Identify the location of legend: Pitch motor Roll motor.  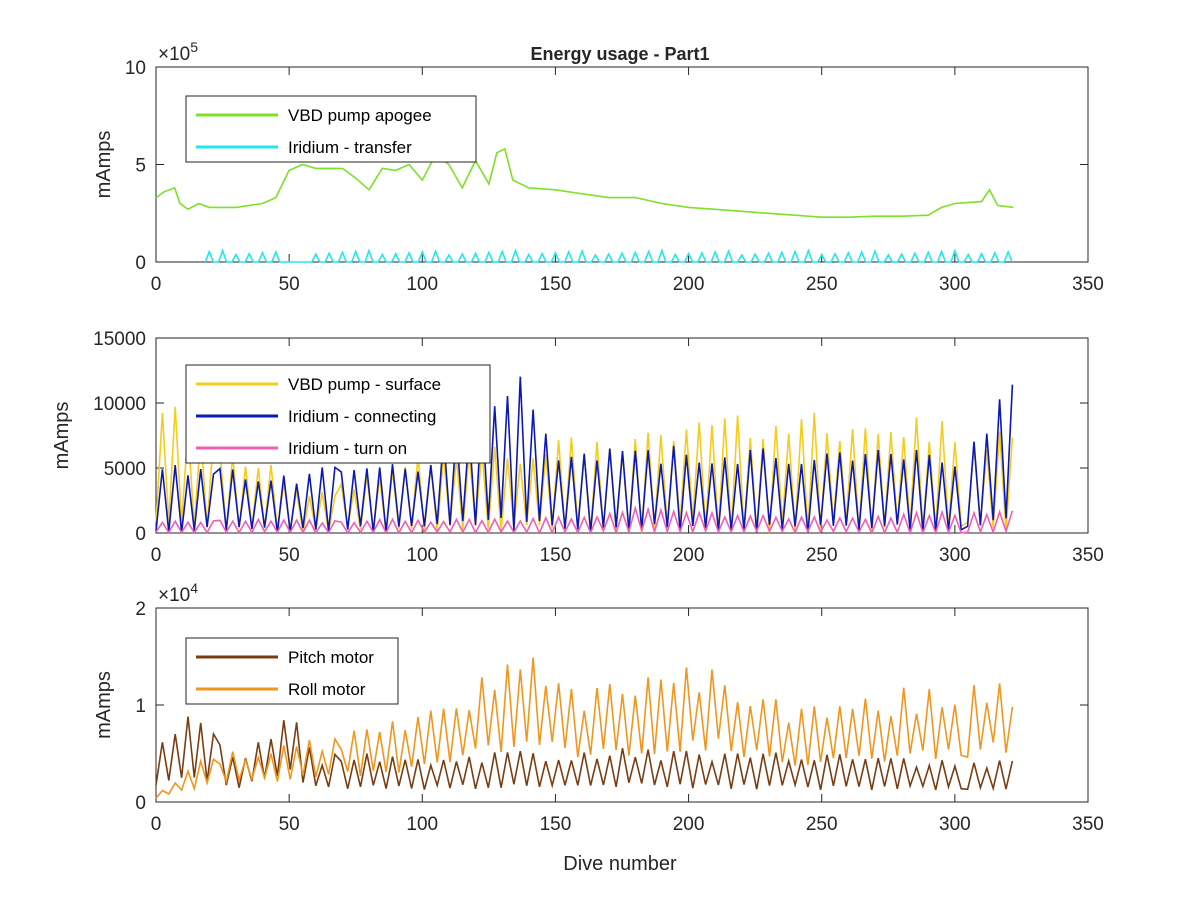
(292, 671).